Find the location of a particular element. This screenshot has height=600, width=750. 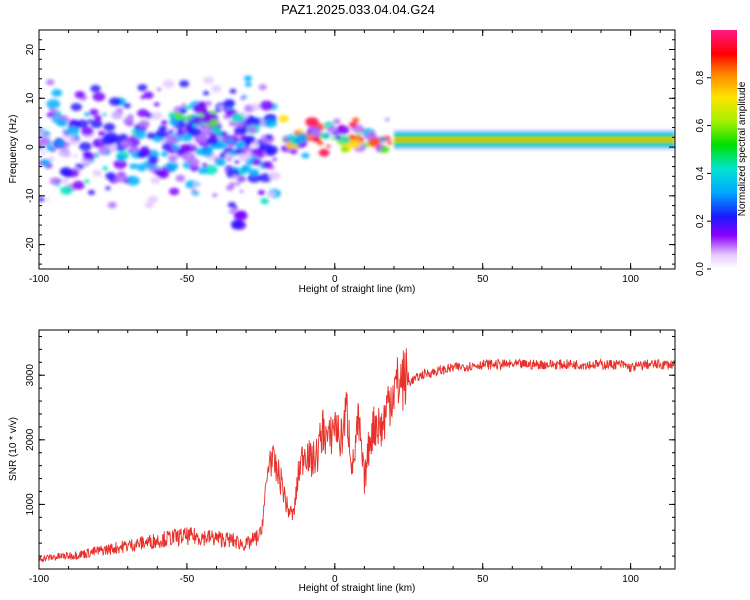

colorbar-tick-label: 0.0 is located at coordinates (700, 269).